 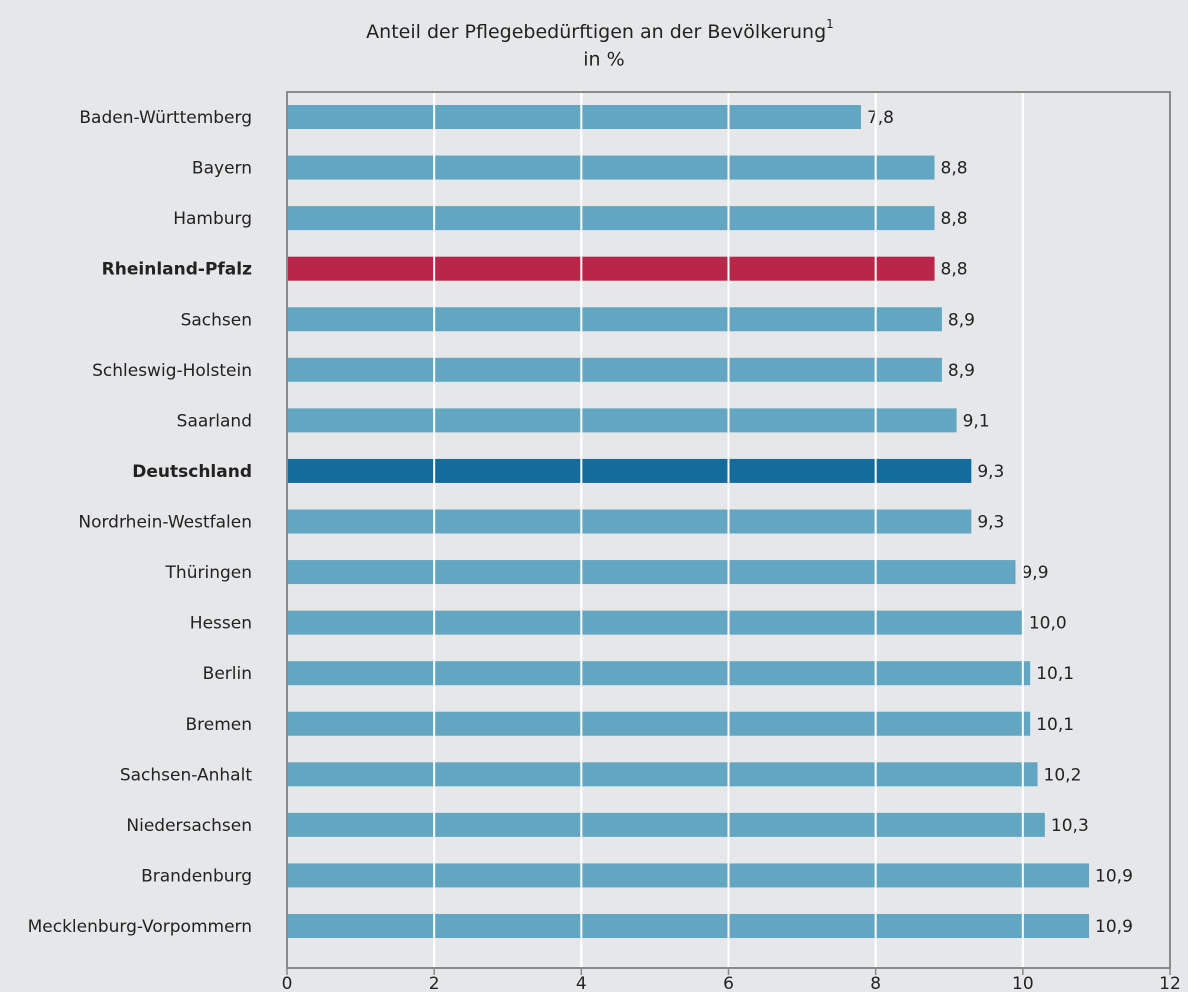 What do you see at coordinates (287, 983) in the screenshot?
I see `x-tick-label: 0` at bounding box center [287, 983].